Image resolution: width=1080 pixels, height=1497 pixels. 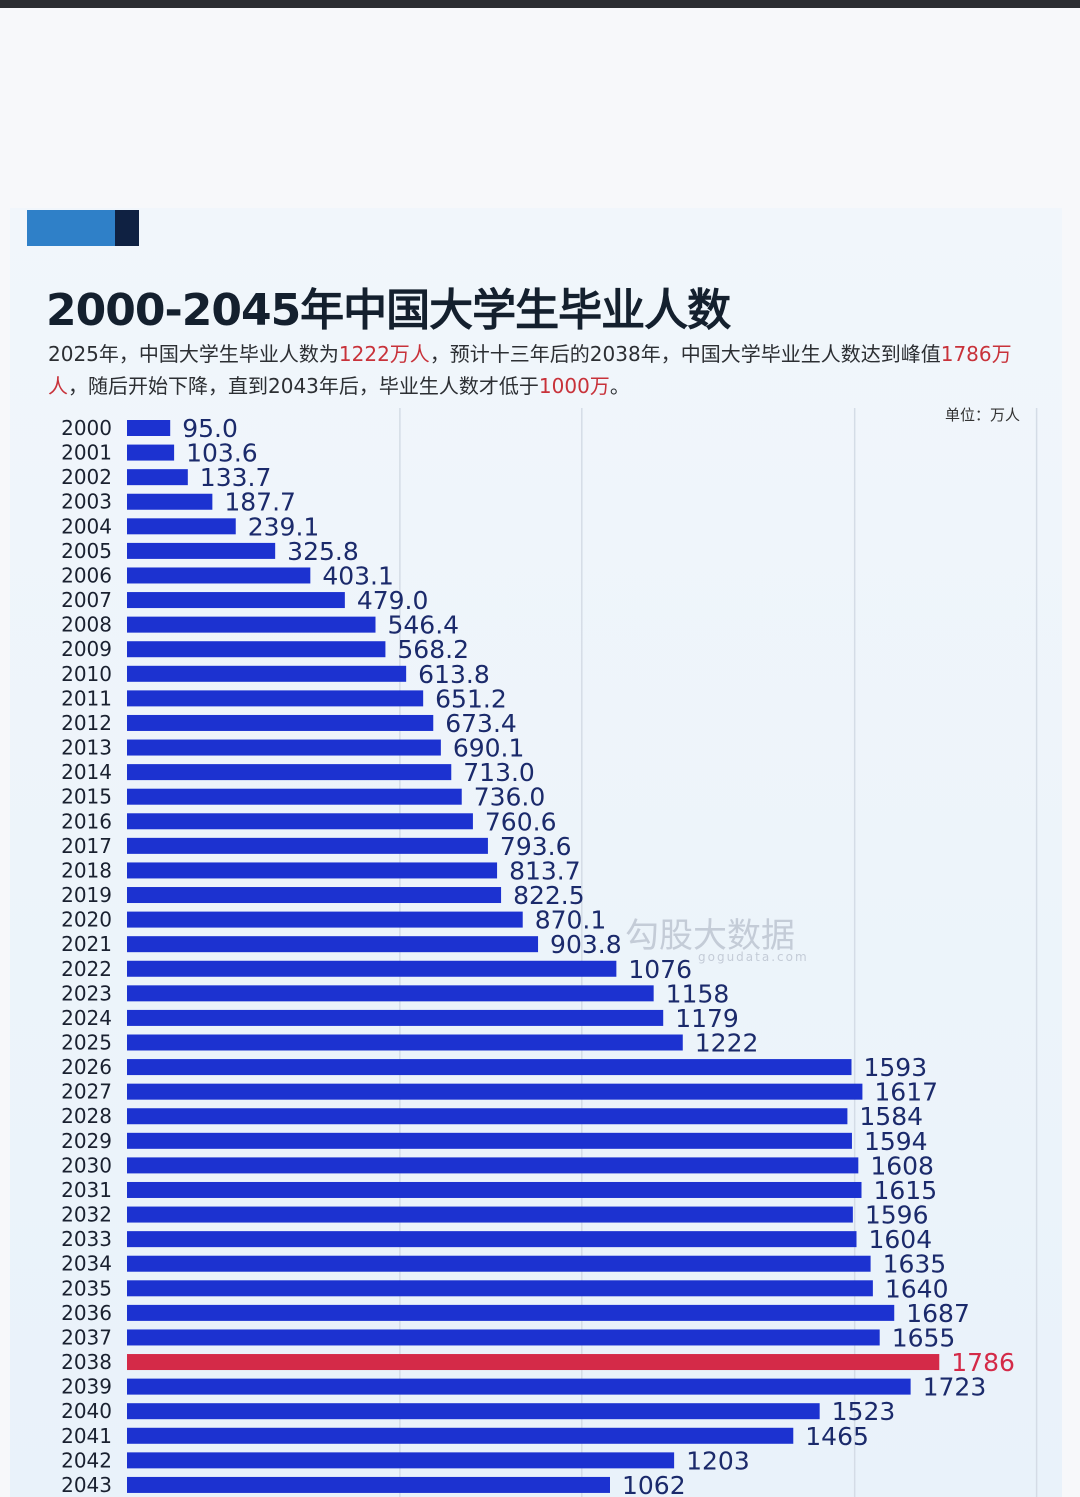 What do you see at coordinates (924, 1337) in the screenshot?
I see `data-label: 1655` at bounding box center [924, 1337].